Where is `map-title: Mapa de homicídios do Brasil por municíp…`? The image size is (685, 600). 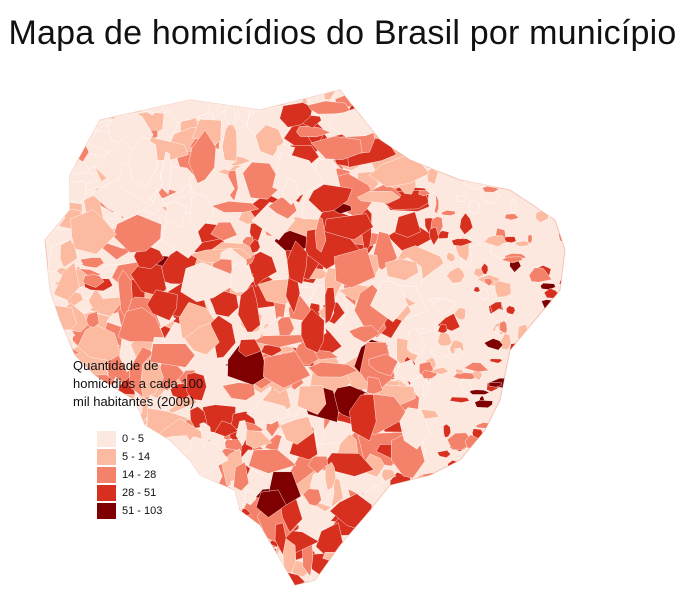
map-title: Mapa de homicídios do Brasil por municíp… is located at coordinates (342, 33).